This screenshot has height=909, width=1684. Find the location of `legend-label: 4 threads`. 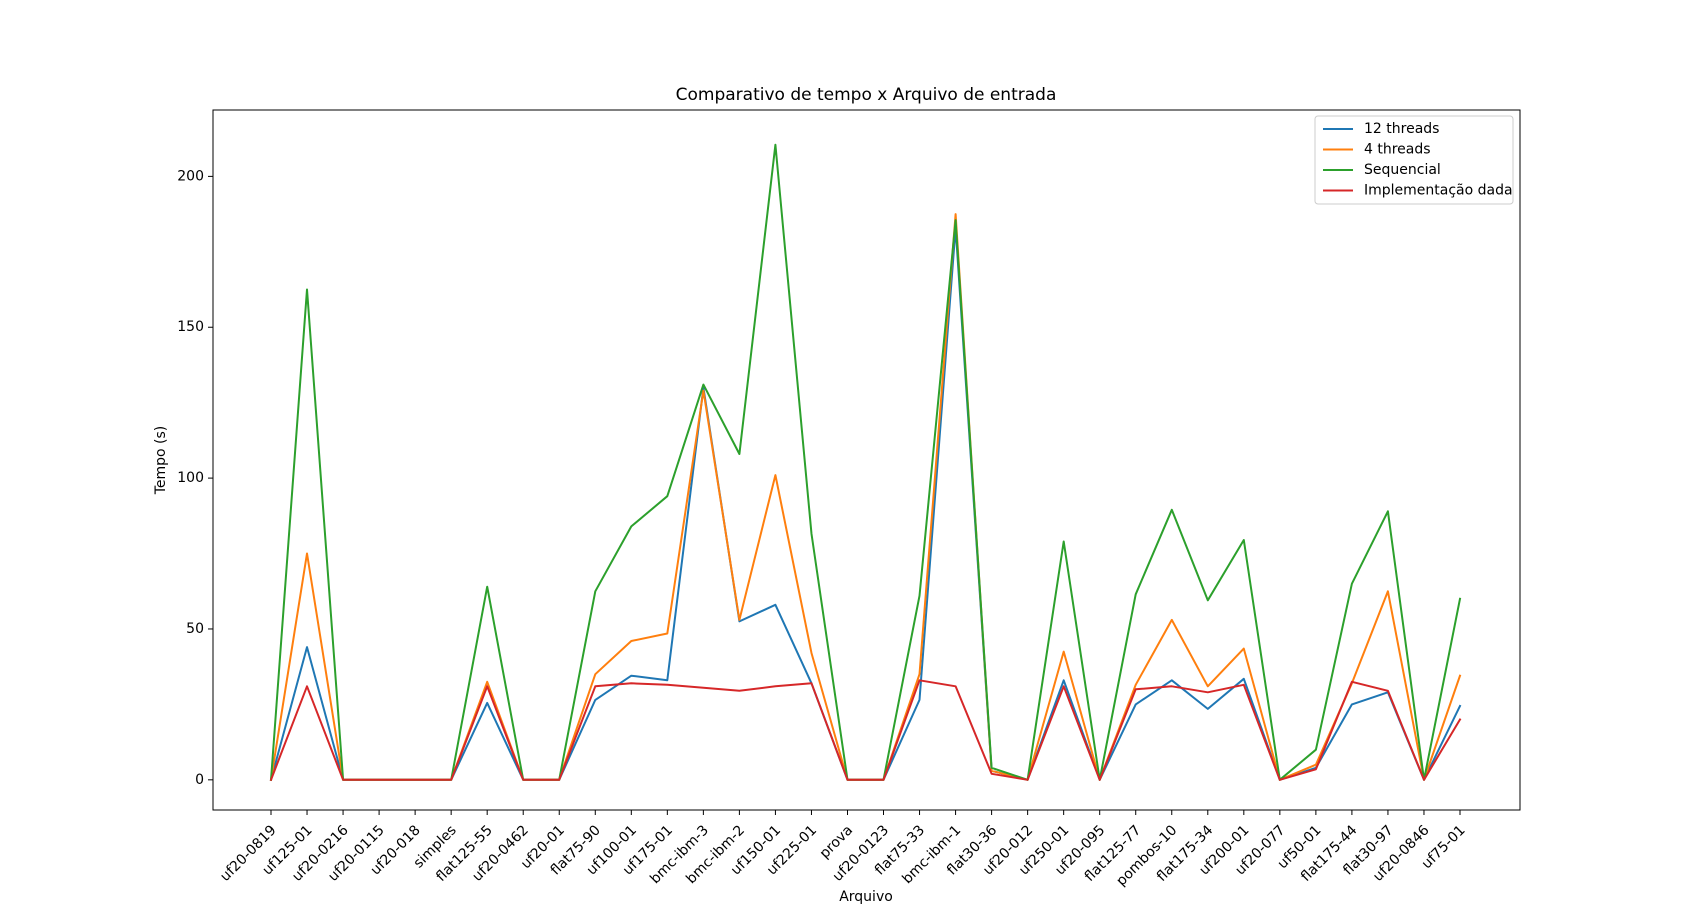

legend-label: 4 threads is located at coordinates (1397, 150).